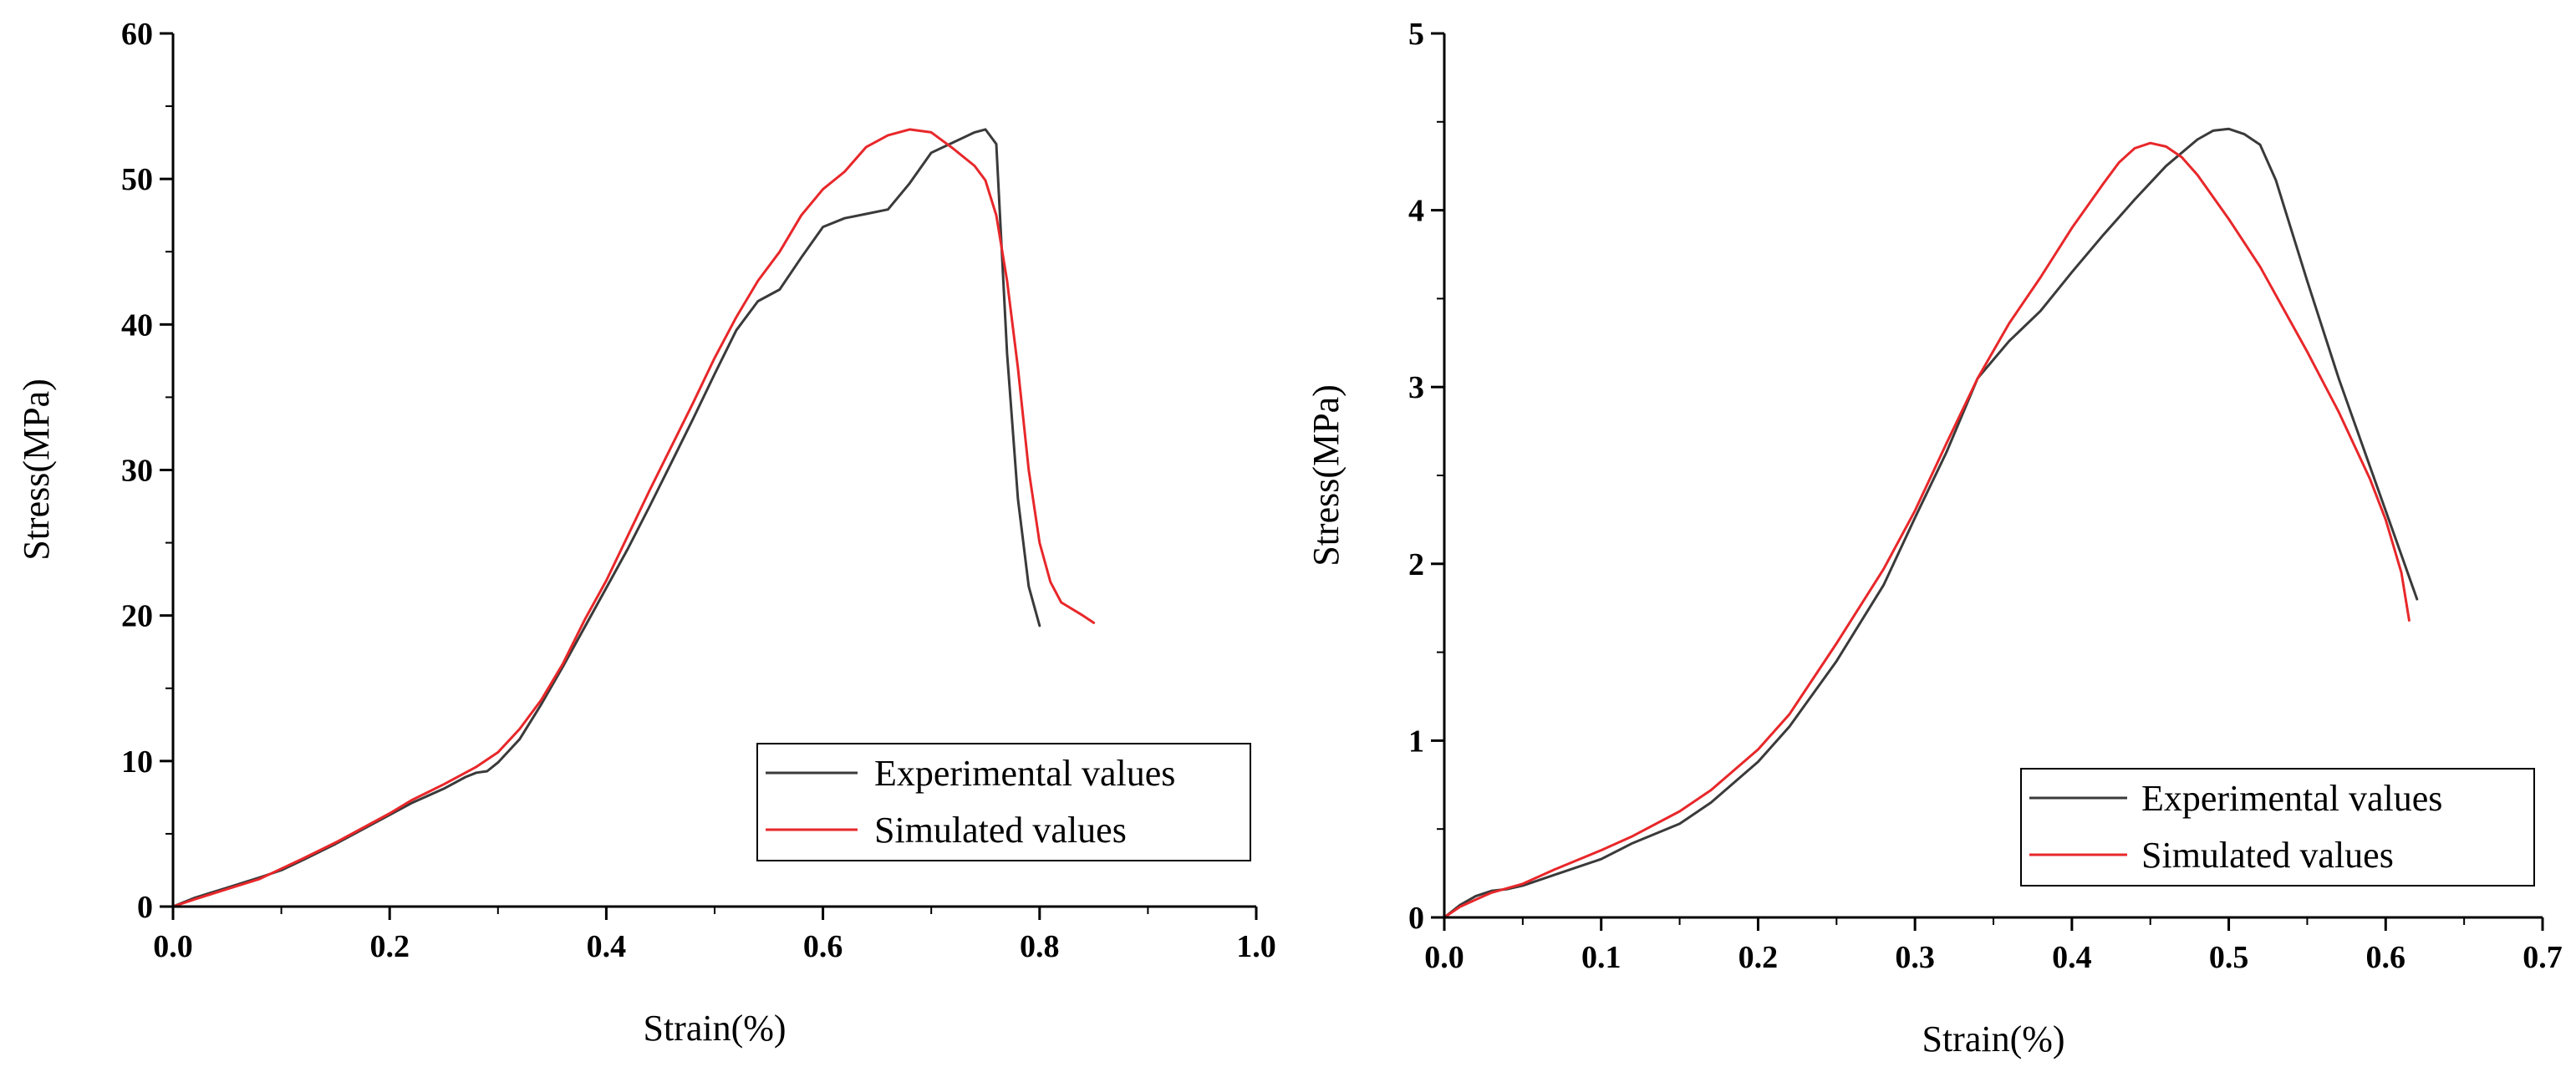  Describe the element at coordinates (137, 34) in the screenshot. I see `chart-left-y-tick-label: 60` at that location.